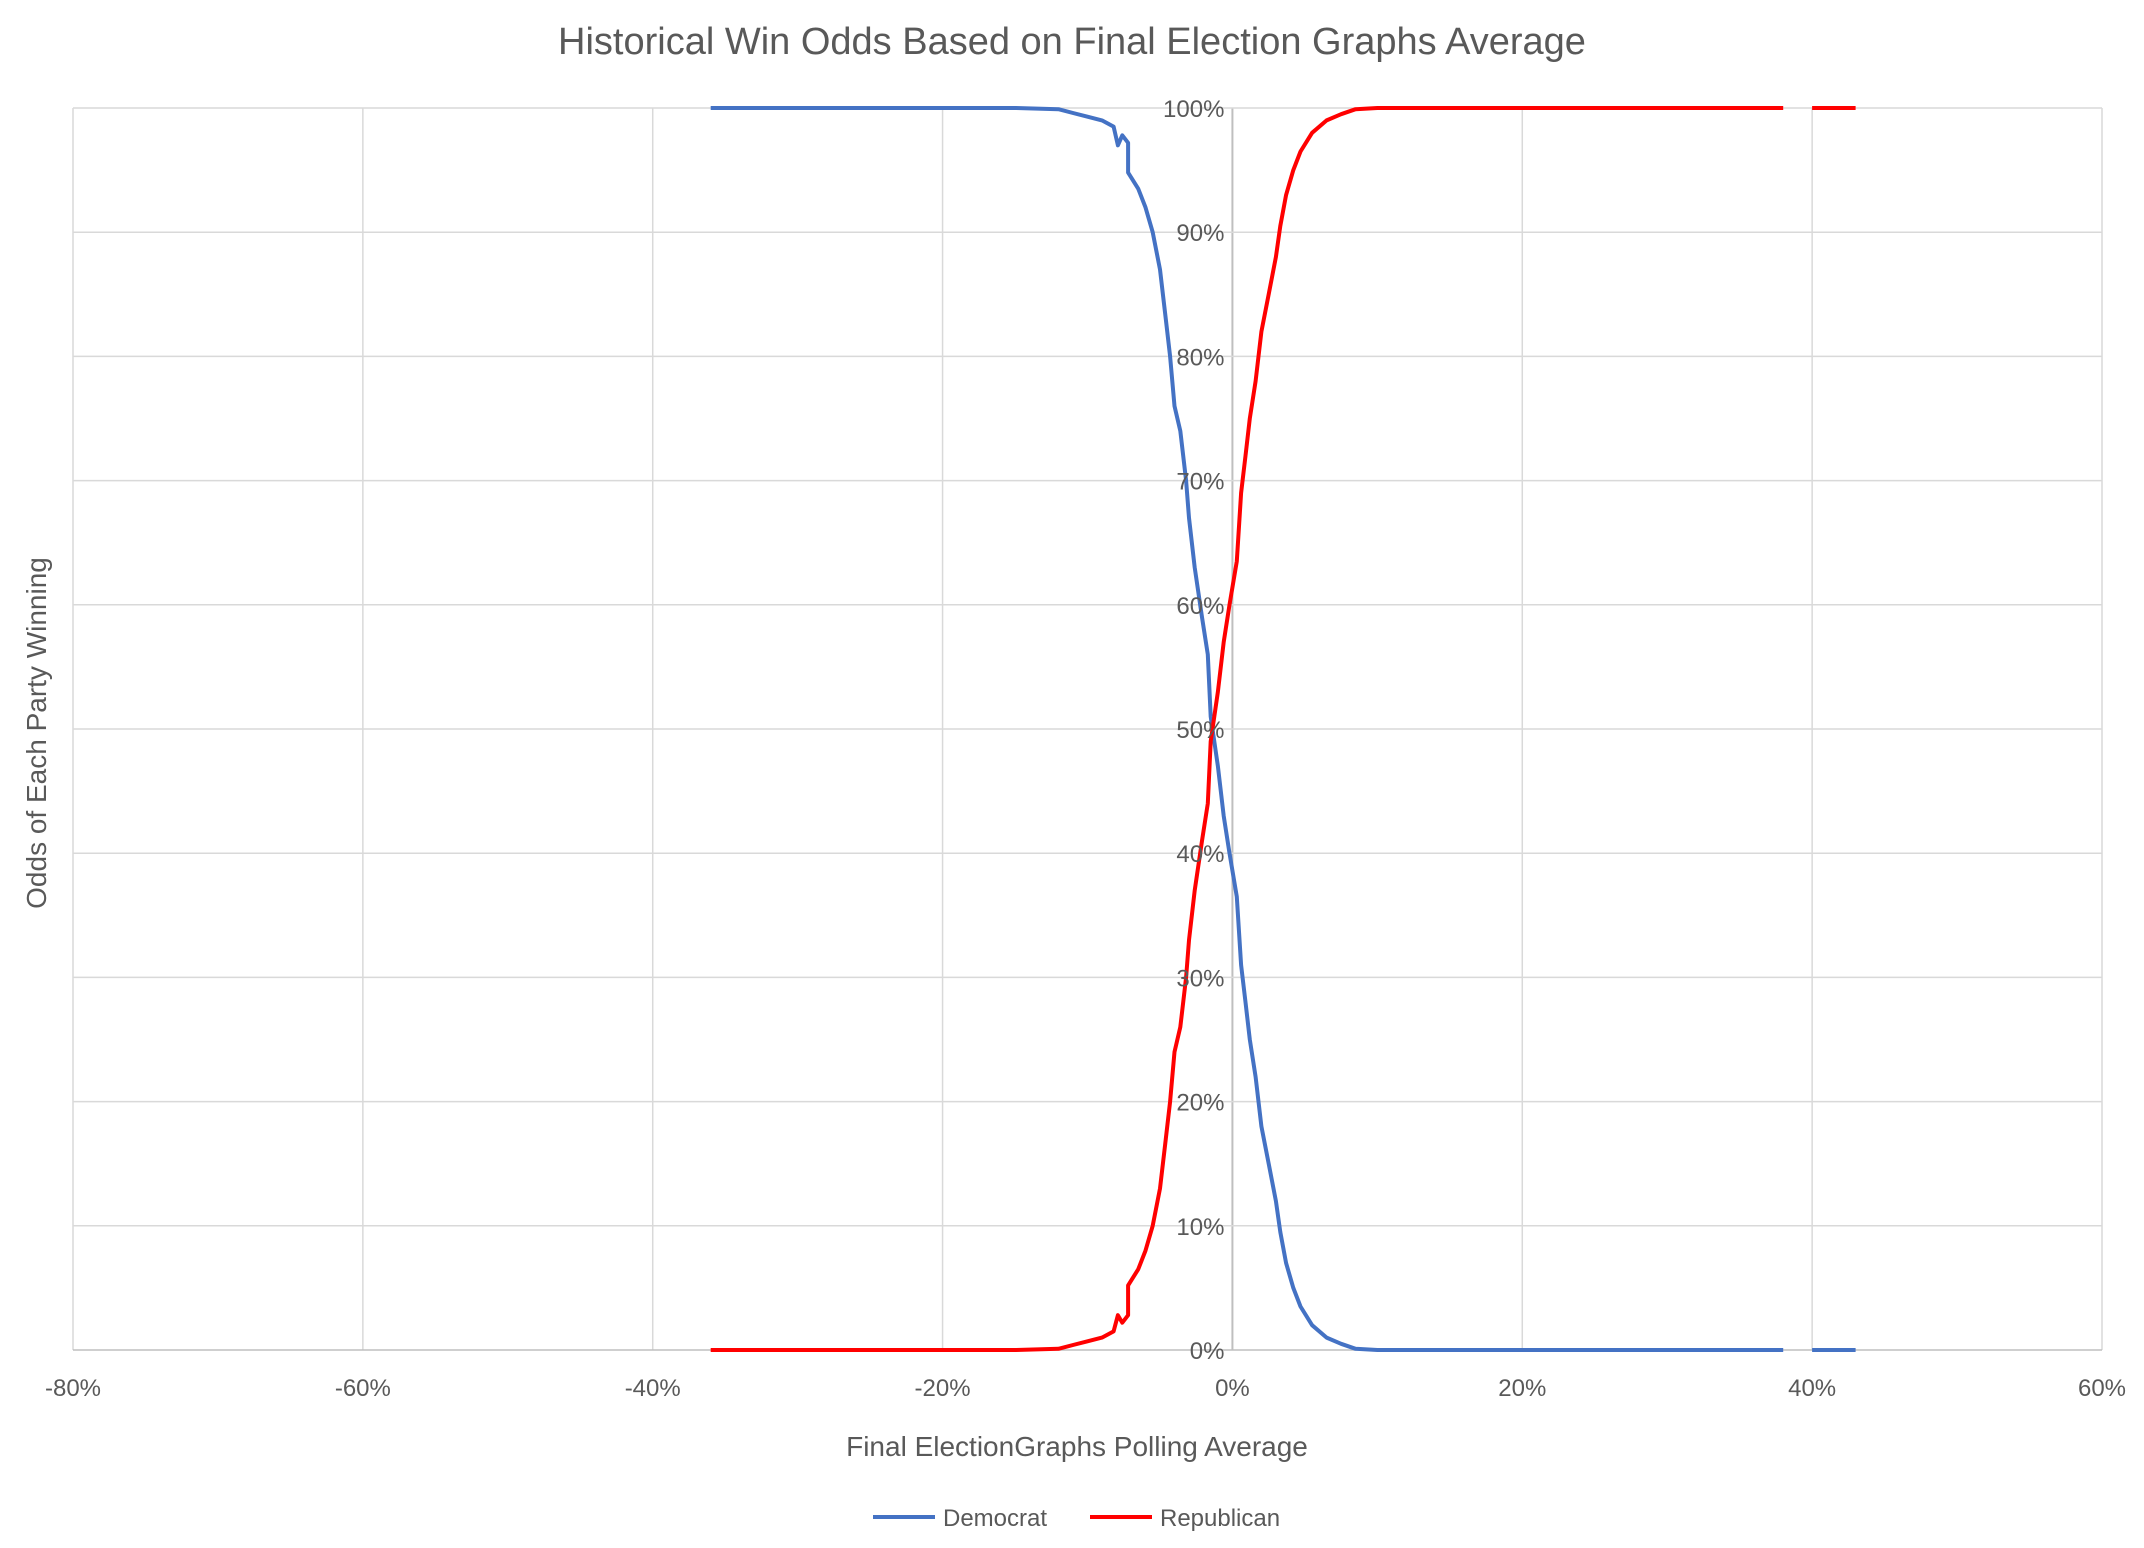  Describe the element at coordinates (1812, 1388) in the screenshot. I see `x-tick-label: 40%` at that location.